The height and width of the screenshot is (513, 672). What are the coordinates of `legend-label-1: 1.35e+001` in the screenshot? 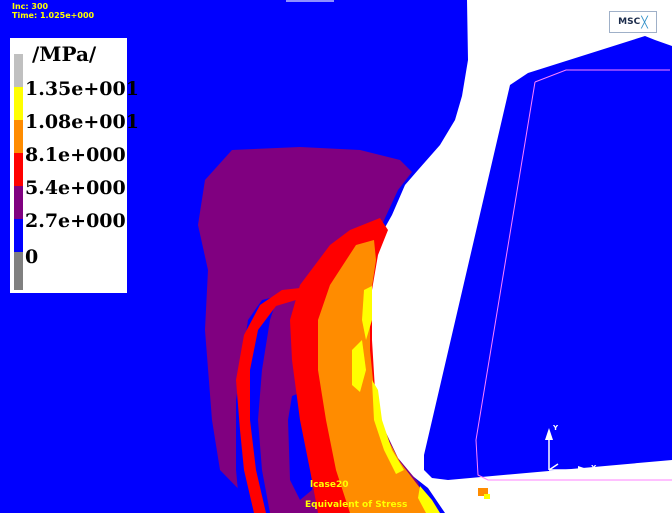 It's located at (82, 89).